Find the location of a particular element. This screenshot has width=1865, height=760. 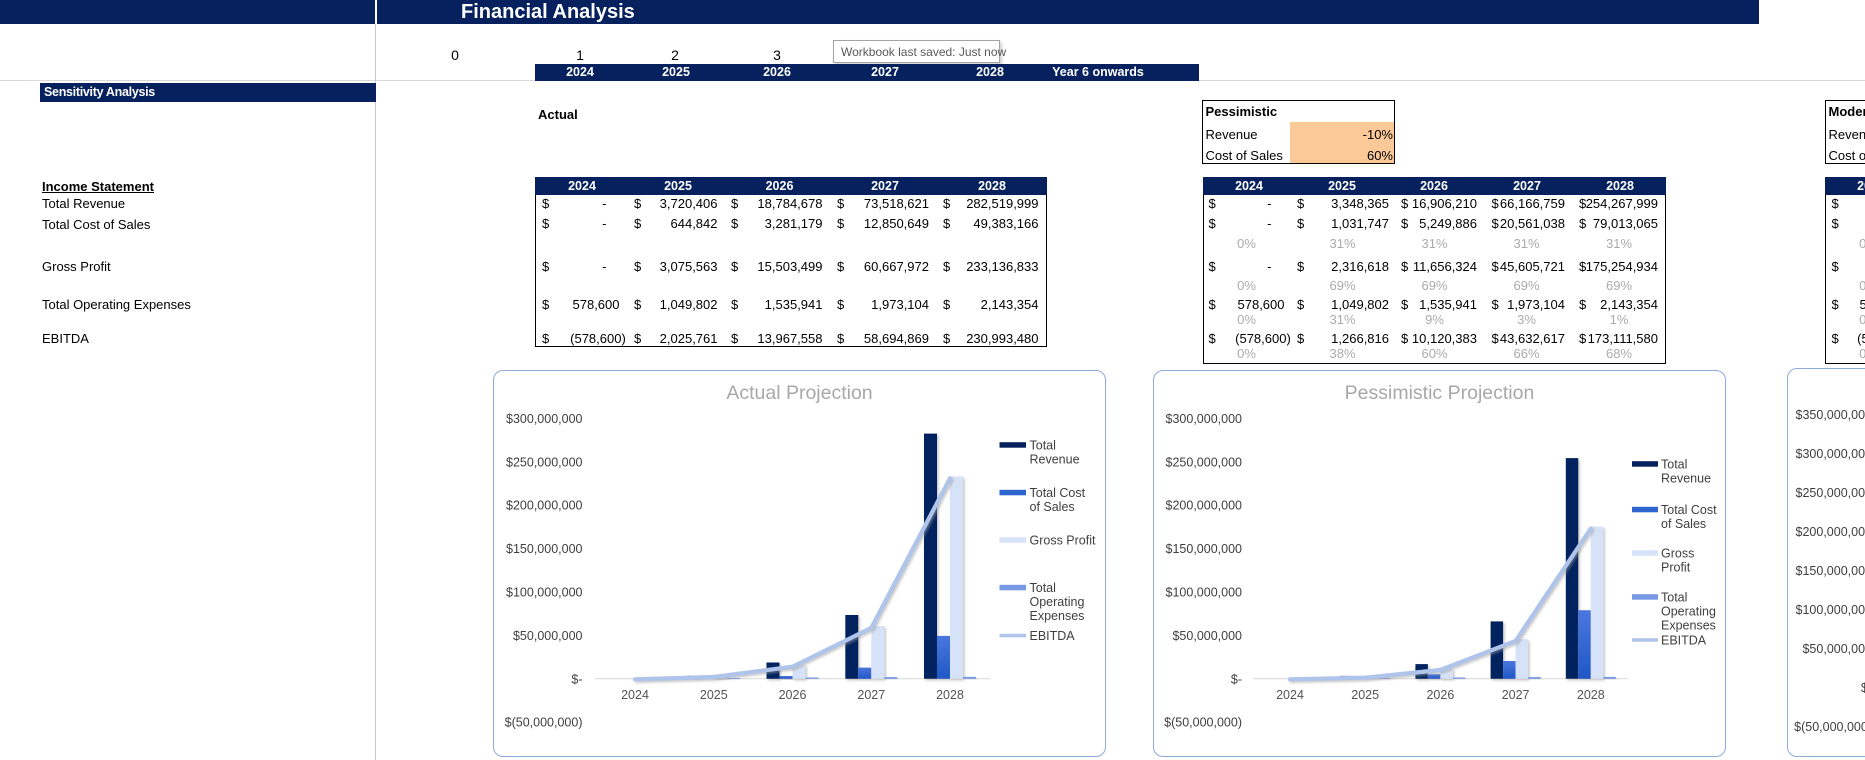

svg-text: Profit is located at coordinates (1676, 568).